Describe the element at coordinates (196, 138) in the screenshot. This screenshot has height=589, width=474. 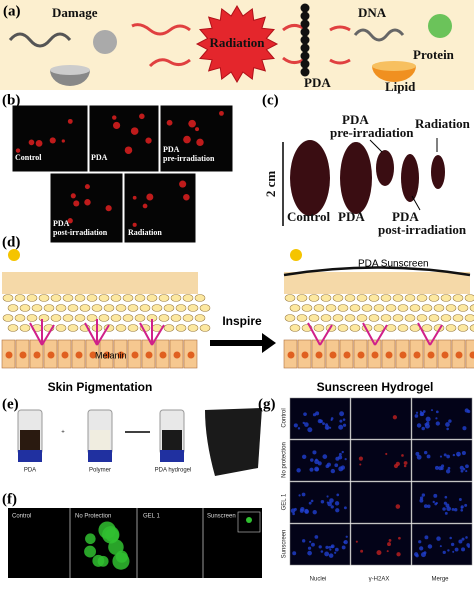
I see `fluorescence-image` at that location.